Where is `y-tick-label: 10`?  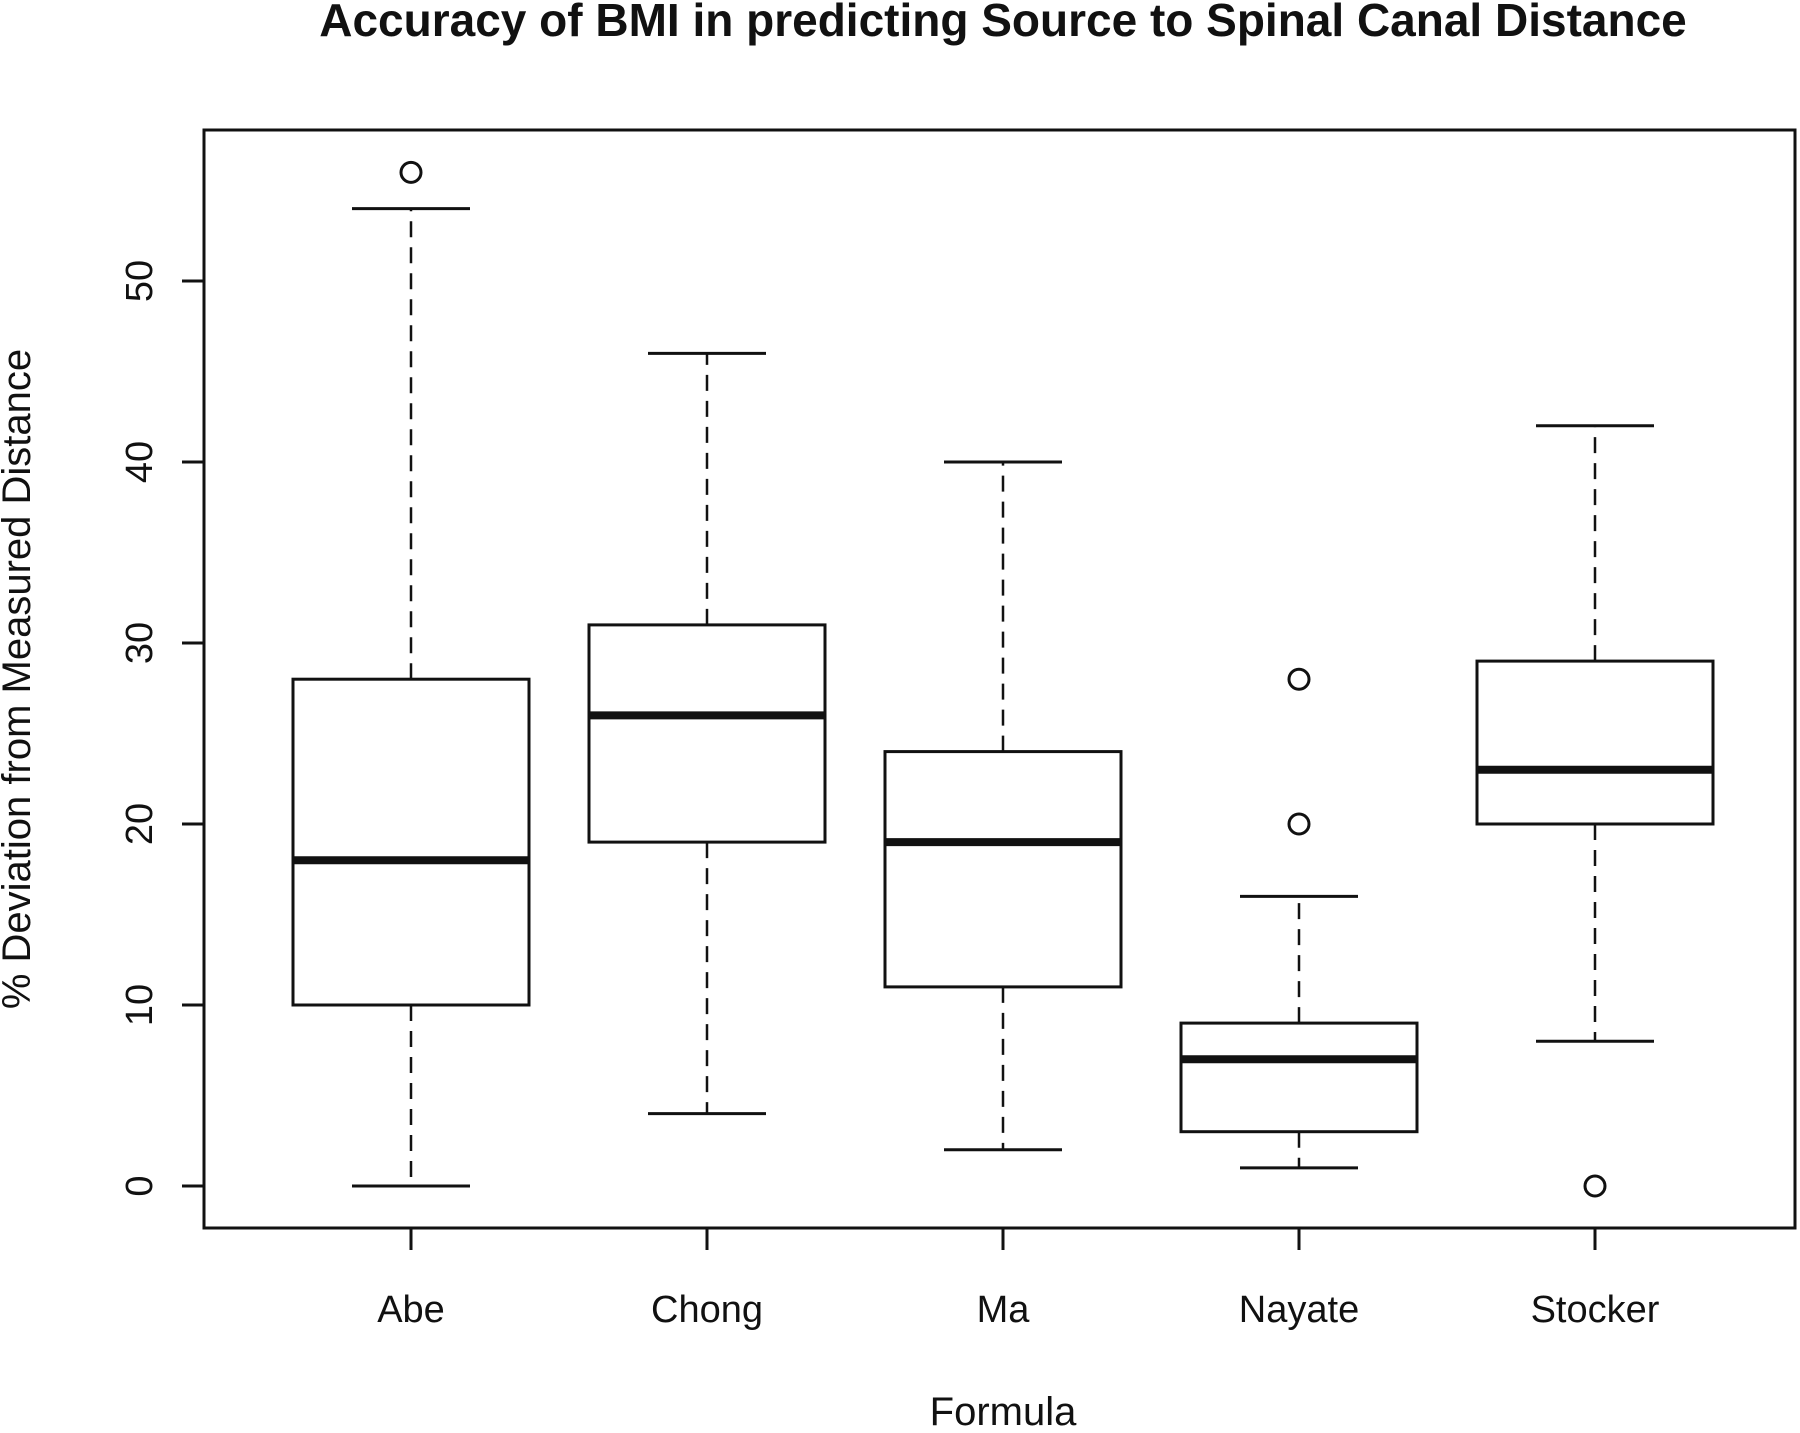 y-tick-label: 10 is located at coordinates (140, 1005).